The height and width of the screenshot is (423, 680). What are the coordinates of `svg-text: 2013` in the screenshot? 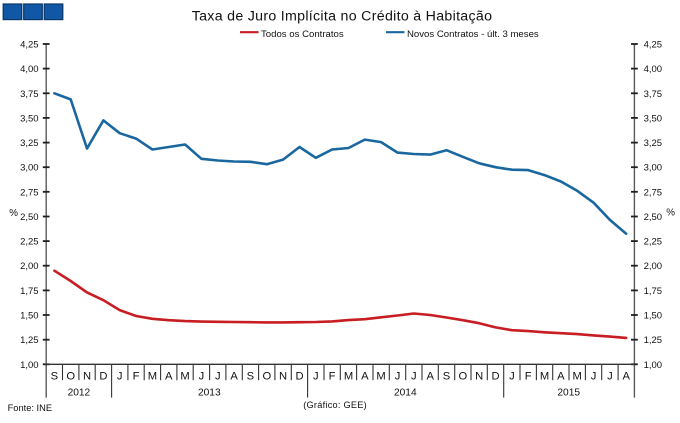 It's located at (209, 393).